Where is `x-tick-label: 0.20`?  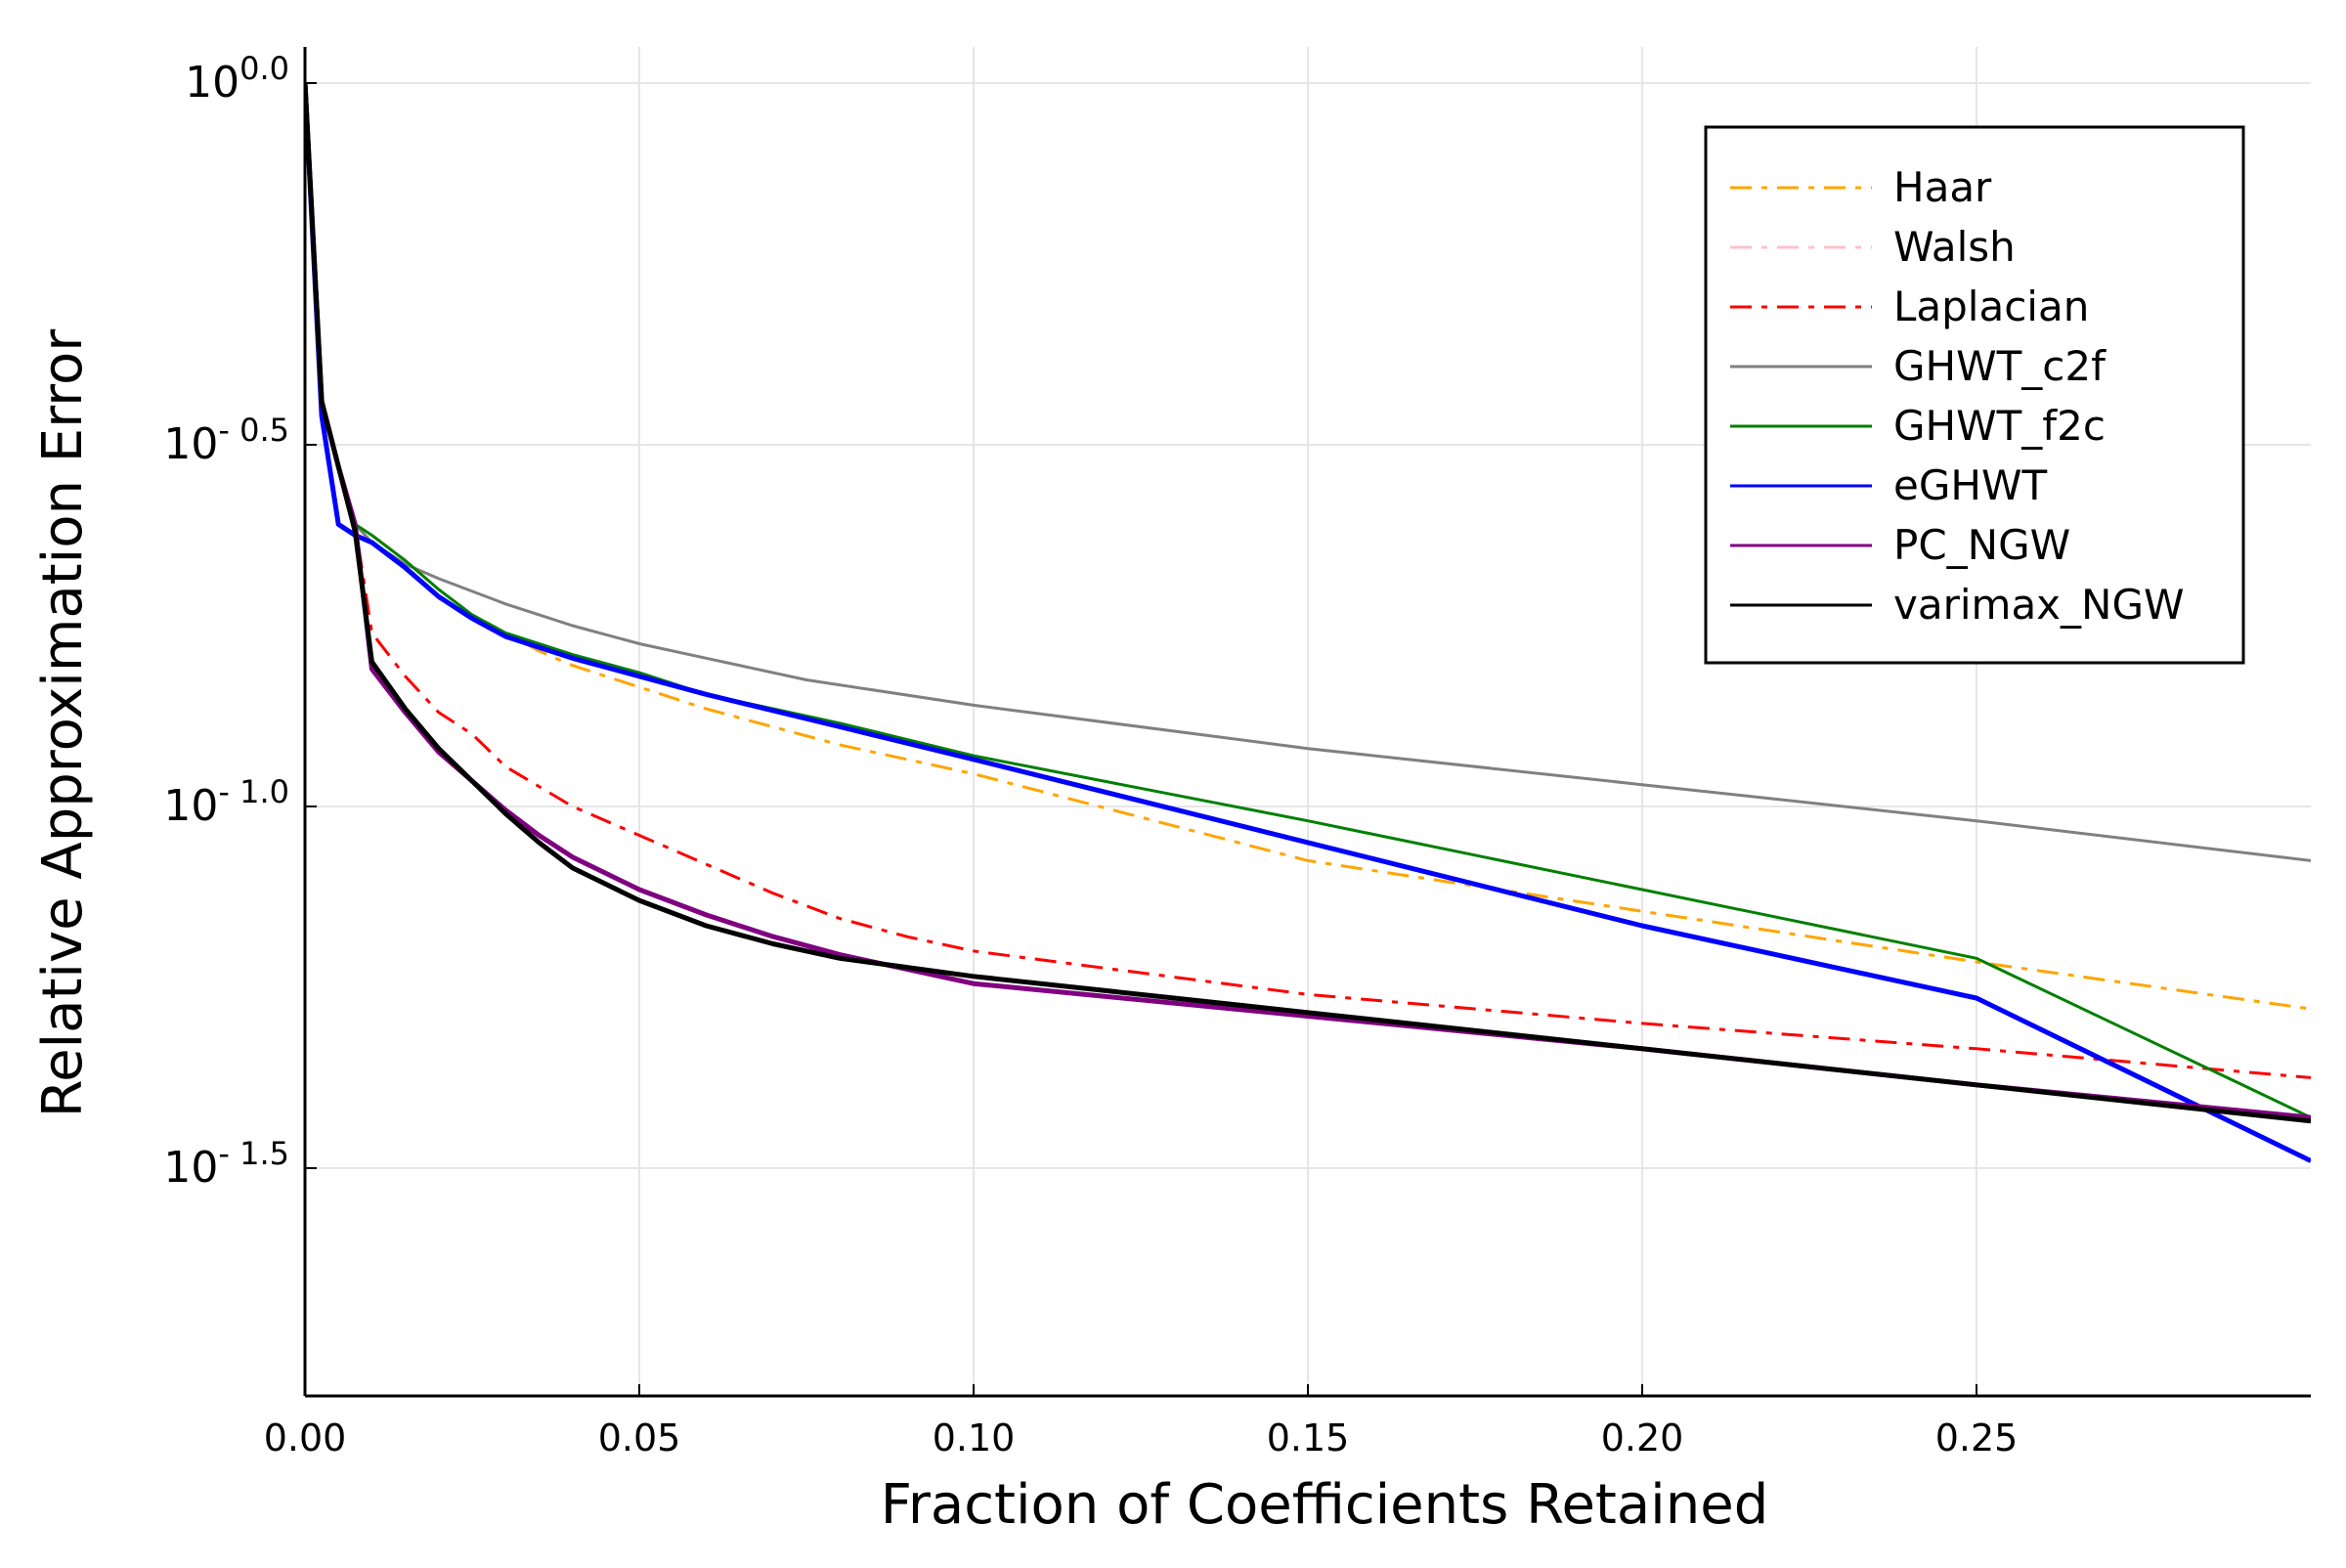 x-tick-label: 0.20 is located at coordinates (1643, 1438).